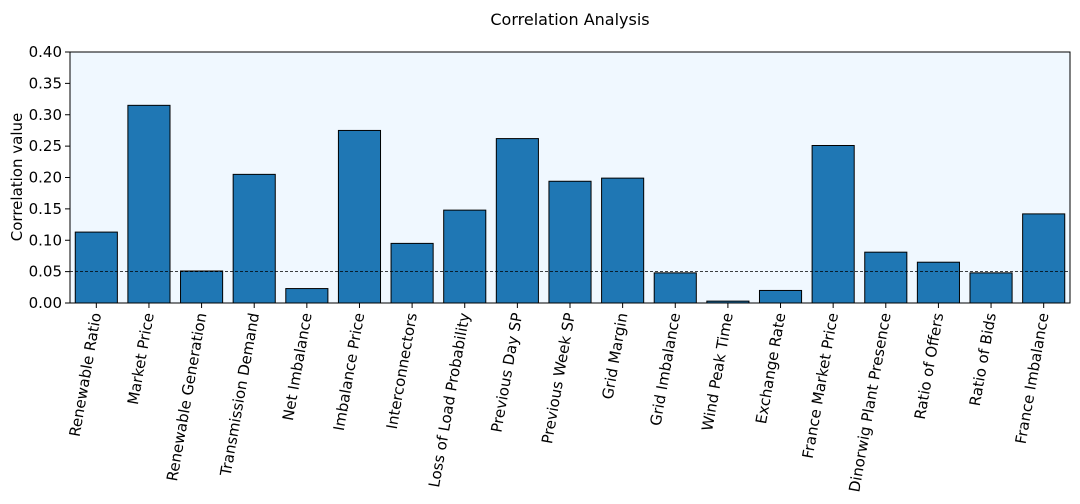 This screenshot has height=504, width=1080. Describe the element at coordinates (569, 19) in the screenshot. I see `chart-title: Correlation Analysis` at that location.